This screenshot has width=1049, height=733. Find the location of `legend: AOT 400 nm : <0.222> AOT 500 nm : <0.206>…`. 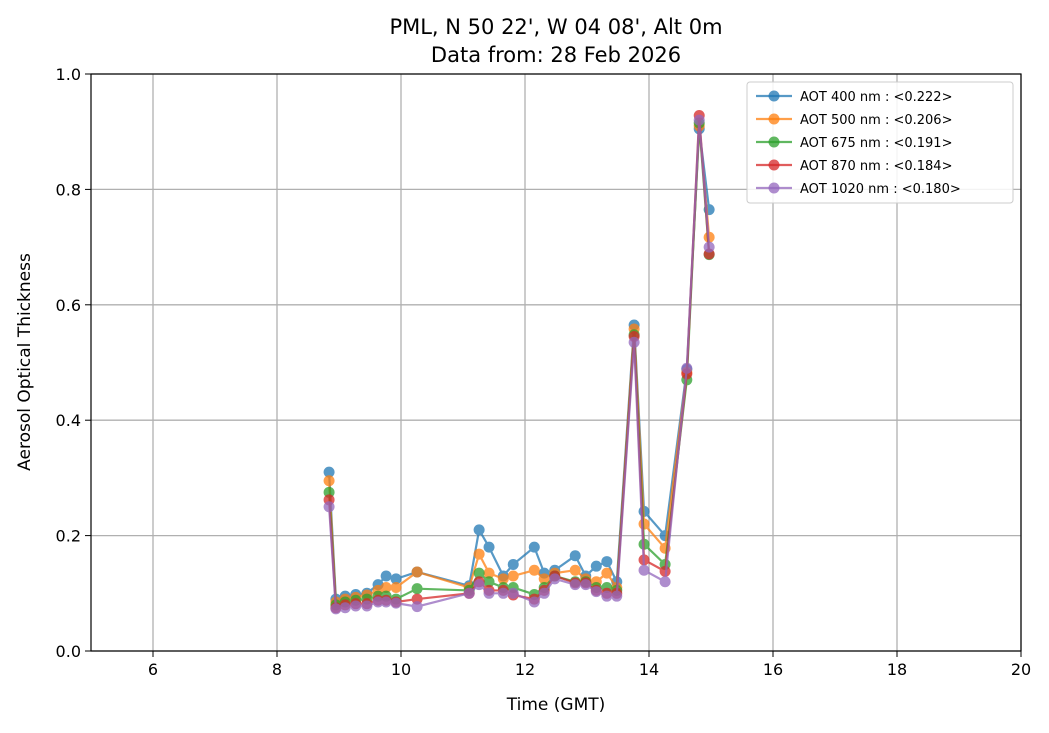

legend: AOT 400 nm : <0.222> AOT 500 nm : <0.206>… is located at coordinates (880, 142).